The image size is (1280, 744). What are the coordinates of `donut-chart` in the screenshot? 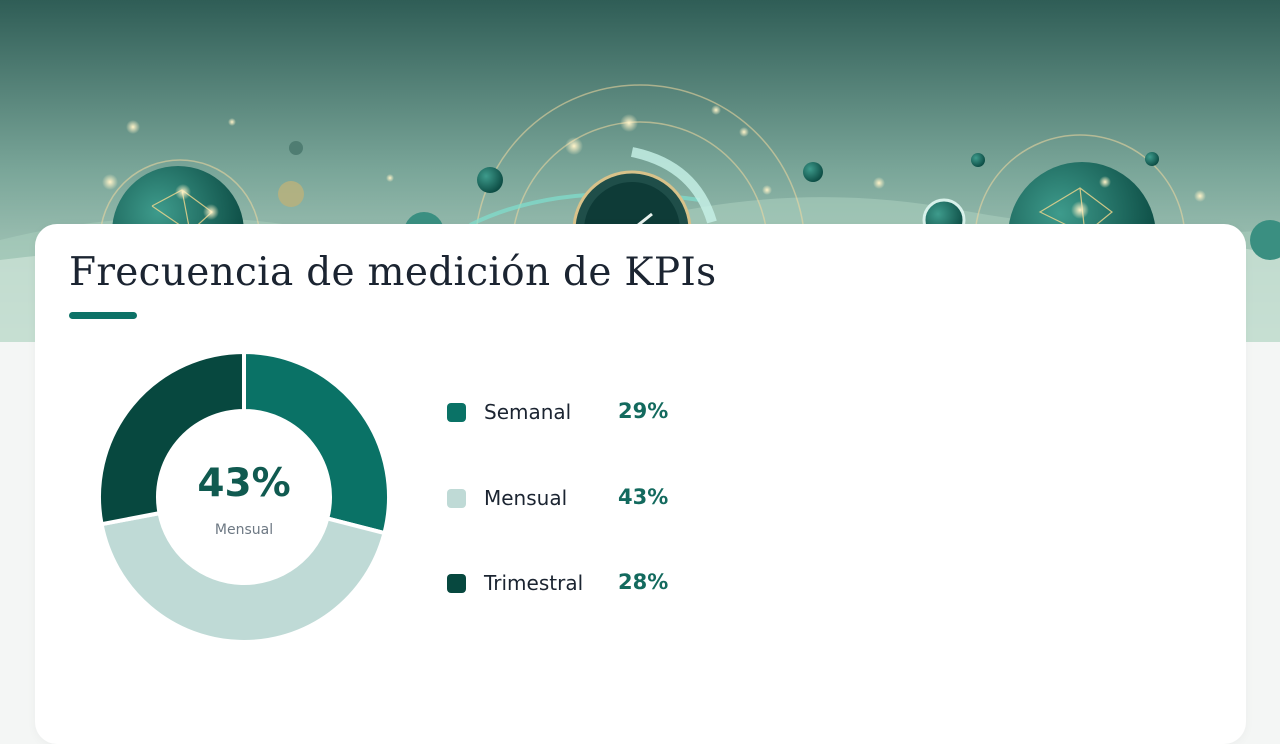 It's located at (244, 497).